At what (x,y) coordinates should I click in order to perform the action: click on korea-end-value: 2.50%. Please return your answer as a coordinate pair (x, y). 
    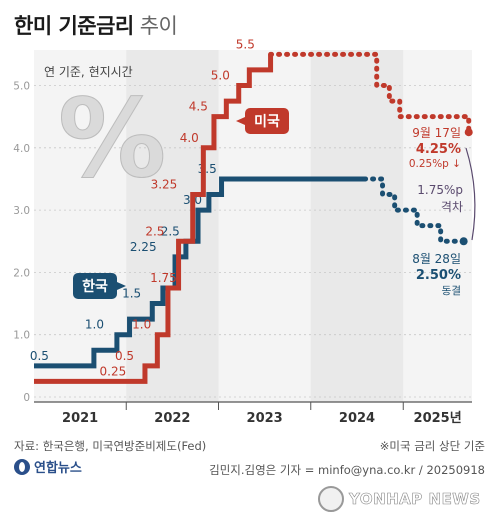
    Looking at the image, I should click on (438, 275).